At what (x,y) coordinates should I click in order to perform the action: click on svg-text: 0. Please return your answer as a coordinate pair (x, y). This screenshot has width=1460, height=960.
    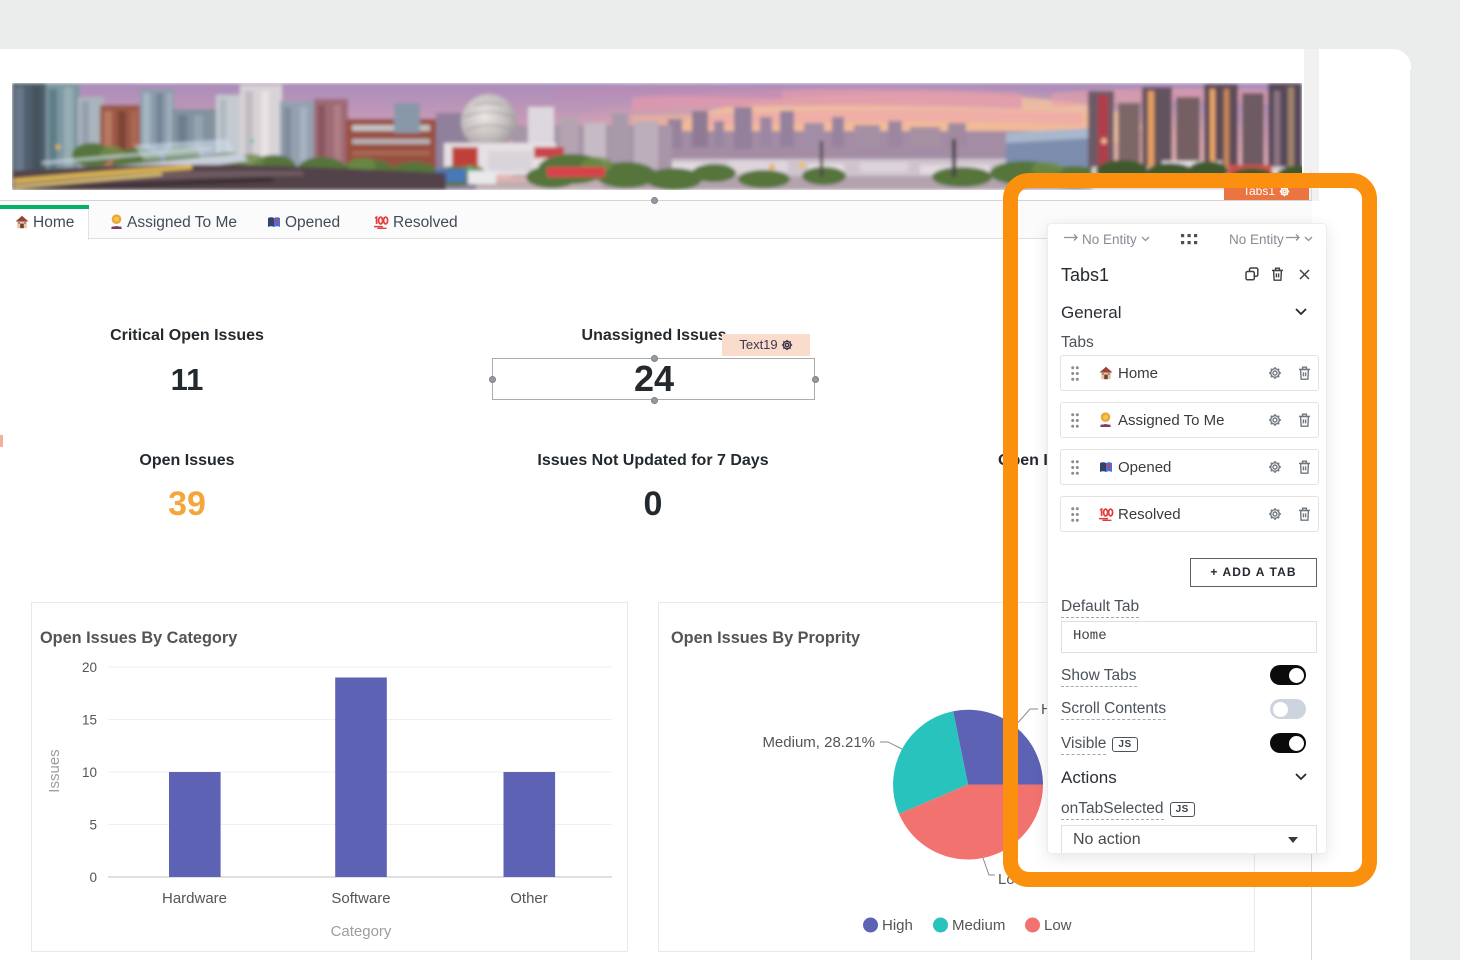
    Looking at the image, I should click on (93, 877).